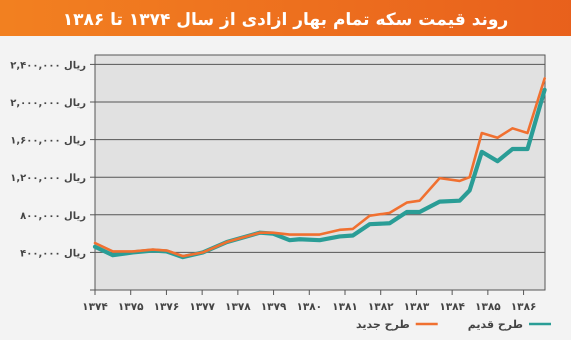 The image size is (571, 340). I want to click on x-tick-label: ۱۳۷۸, so click(238, 307).